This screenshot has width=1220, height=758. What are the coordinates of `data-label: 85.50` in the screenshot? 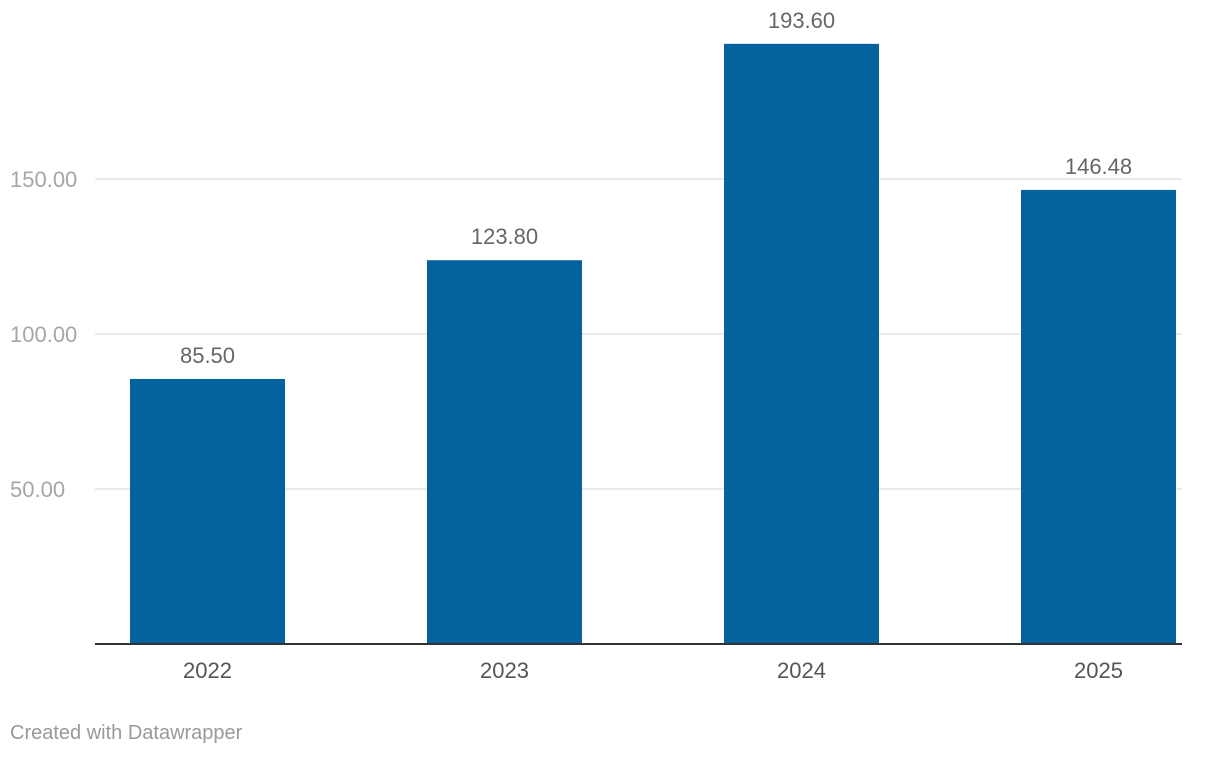 It's located at (207, 355).